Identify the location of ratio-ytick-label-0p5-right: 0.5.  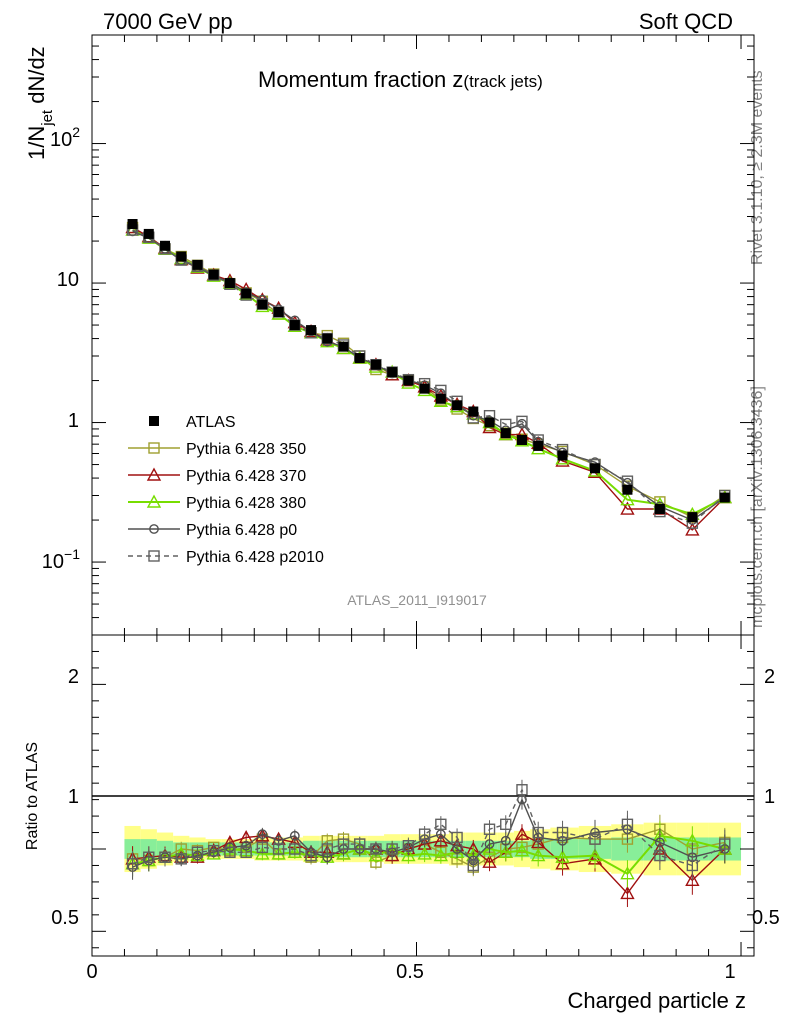
(766, 918).